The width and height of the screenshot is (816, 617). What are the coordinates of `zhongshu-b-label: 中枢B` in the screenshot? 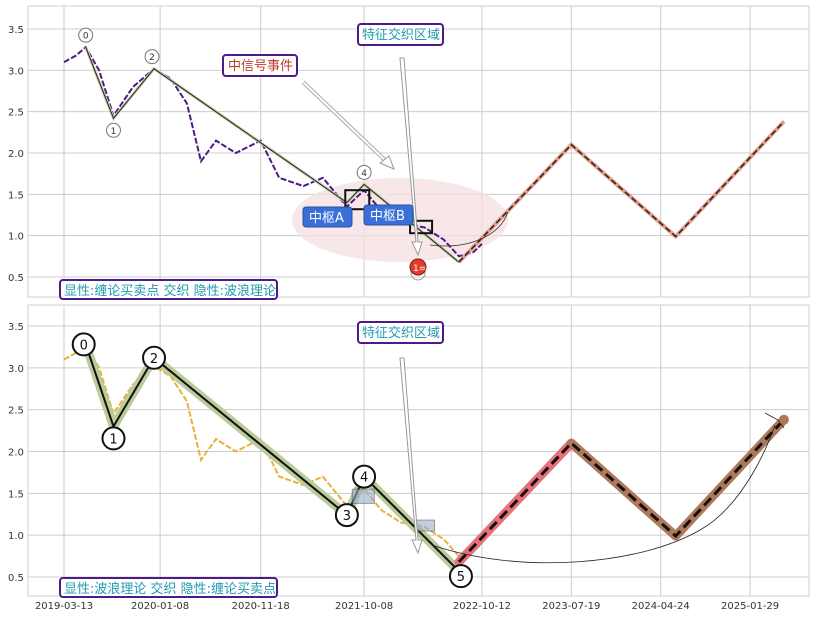 It's located at (387, 216).